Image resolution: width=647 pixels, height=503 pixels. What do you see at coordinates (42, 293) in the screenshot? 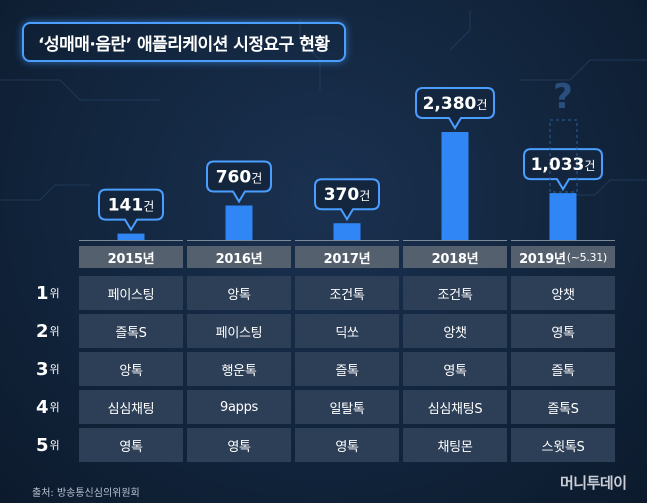
I see `rank-number: 1` at bounding box center [42, 293].